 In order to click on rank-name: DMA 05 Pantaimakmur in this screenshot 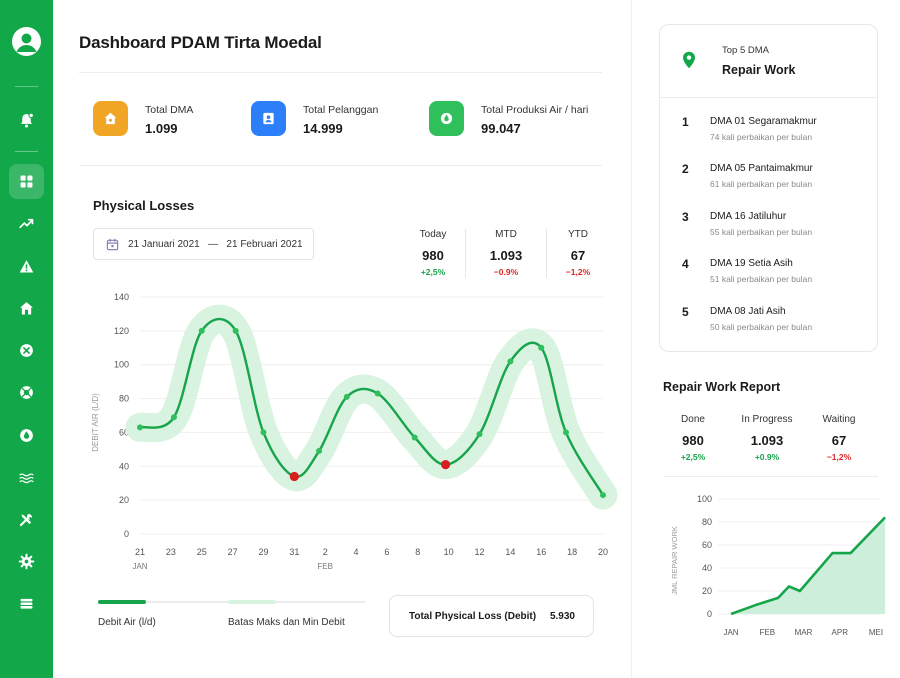, I will do `click(761, 168)`.